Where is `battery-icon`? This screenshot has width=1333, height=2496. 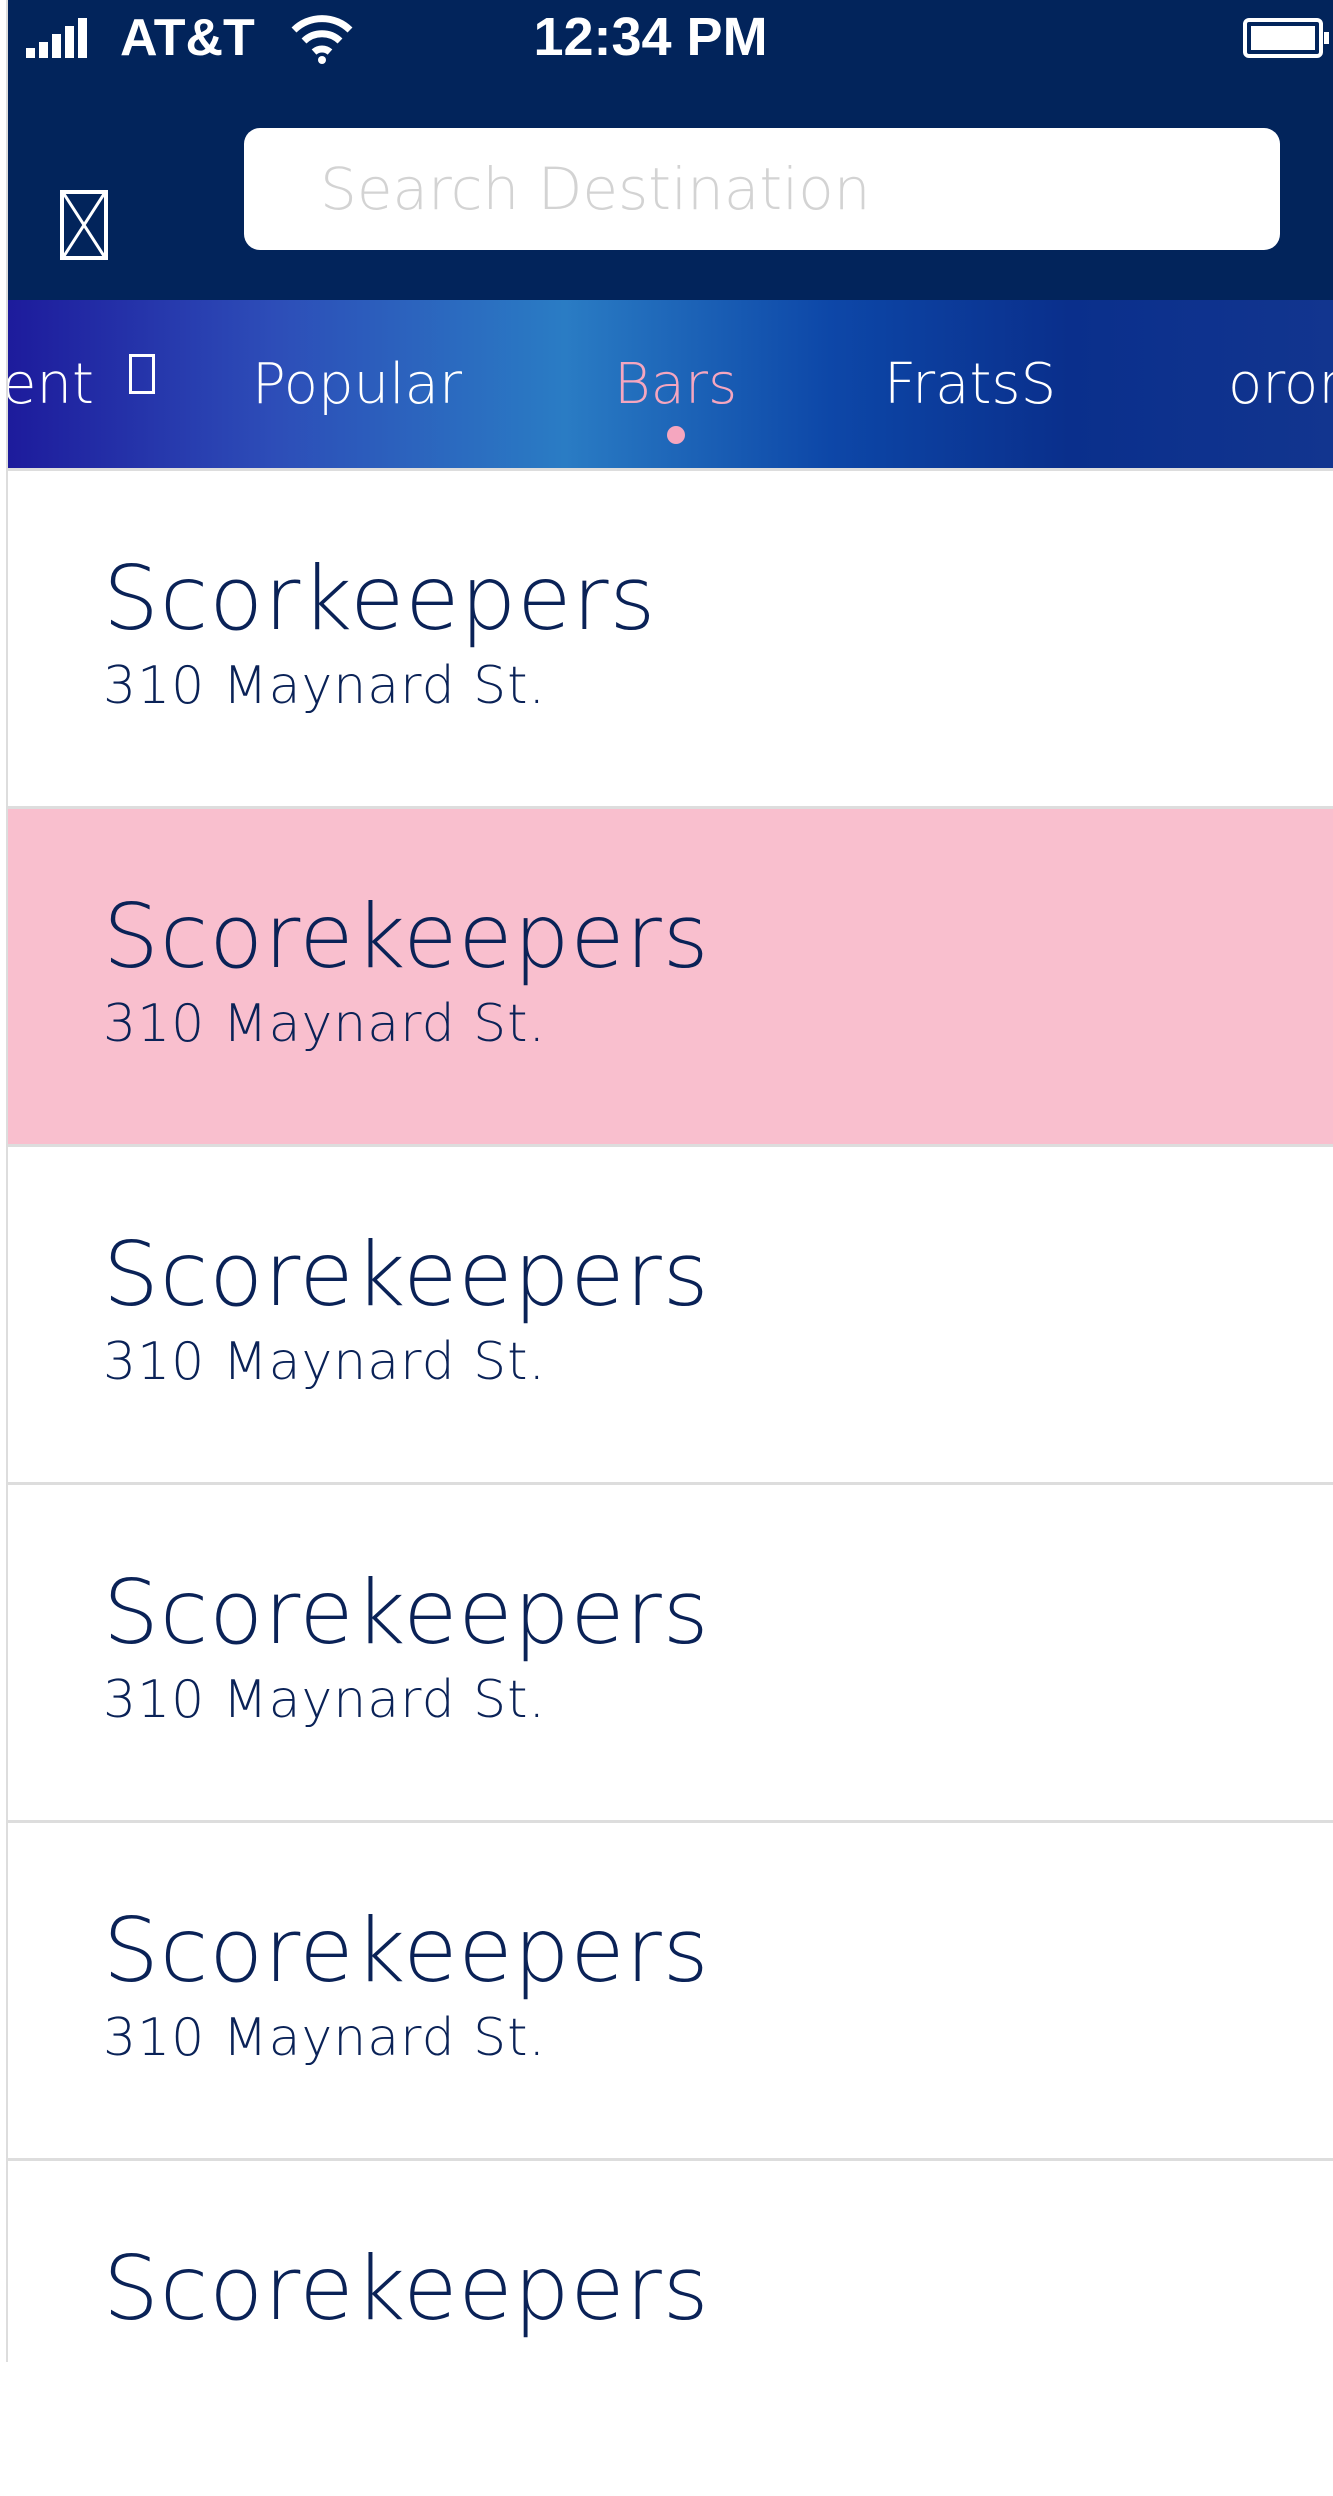
battery-icon is located at coordinates (1286, 38).